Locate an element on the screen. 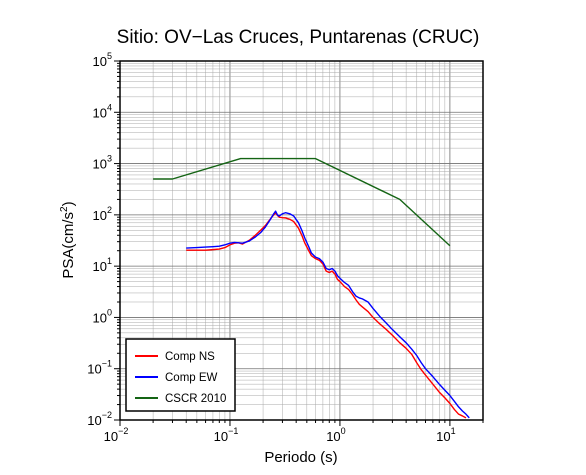 The width and height of the screenshot is (586, 475). x-tick-label: 10⁻² is located at coordinates (116, 435).